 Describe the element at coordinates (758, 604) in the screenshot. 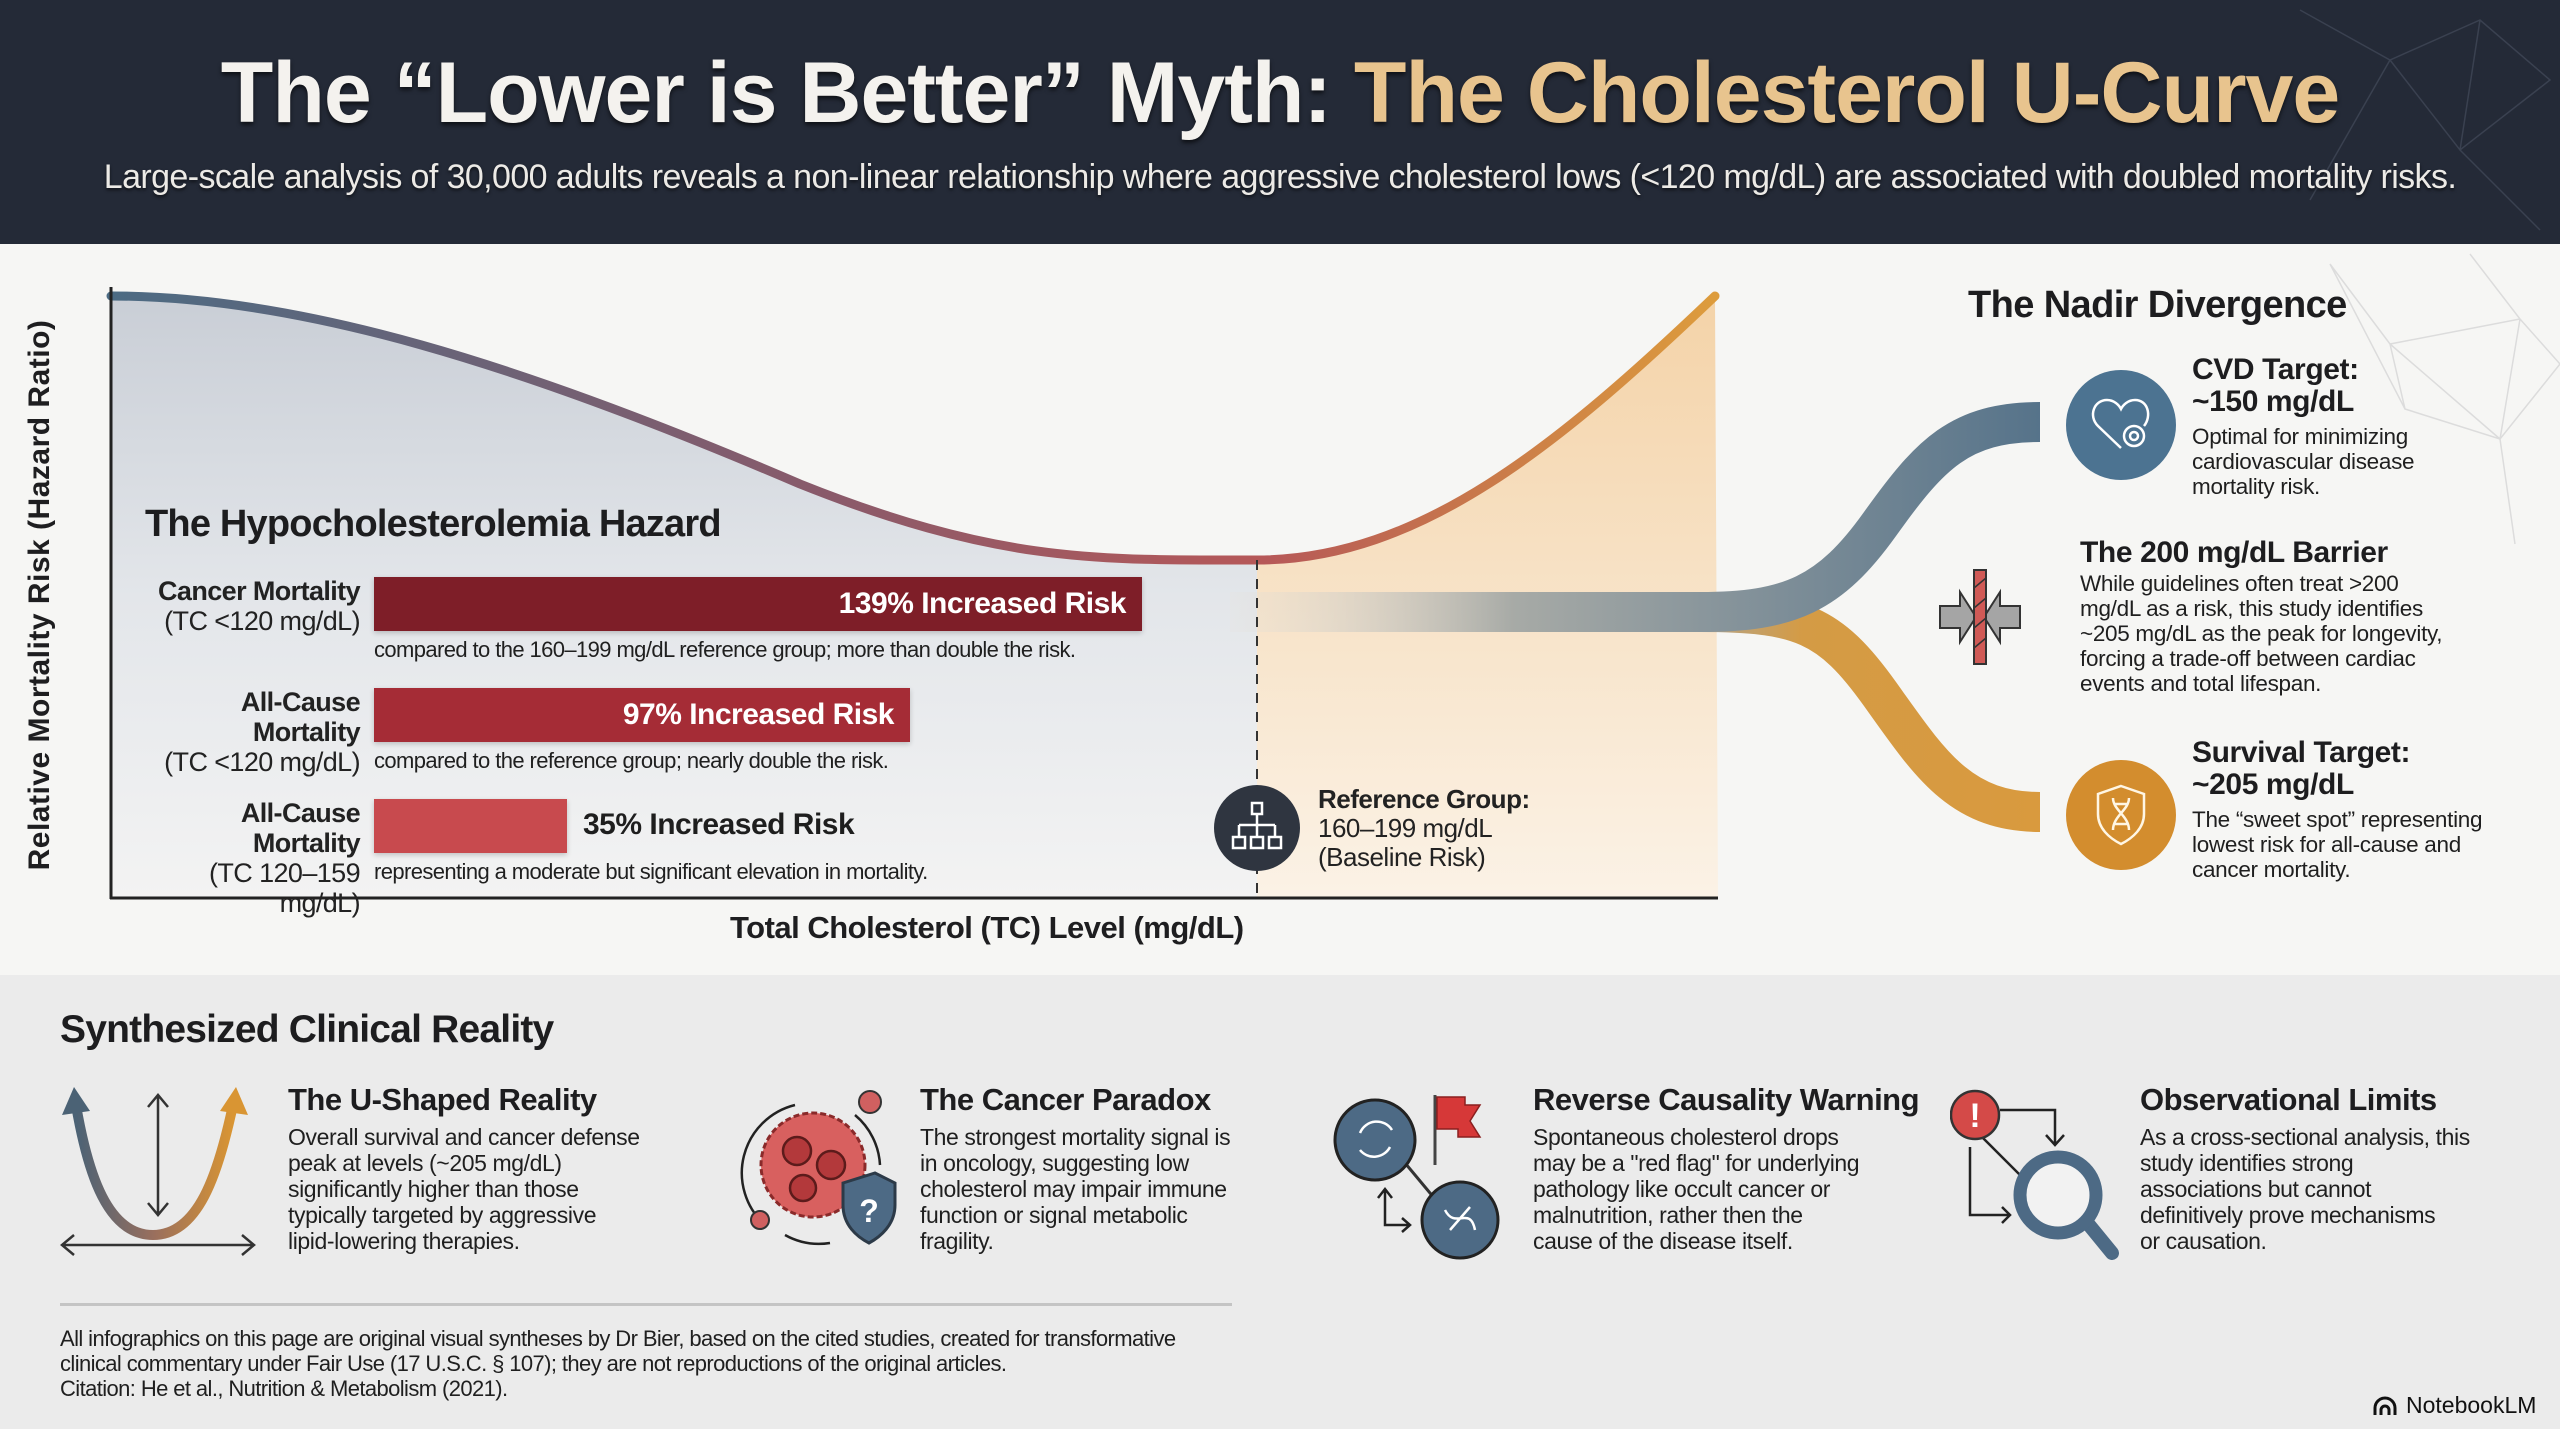

I see `risk-bar: 139% Increased Risk` at that location.